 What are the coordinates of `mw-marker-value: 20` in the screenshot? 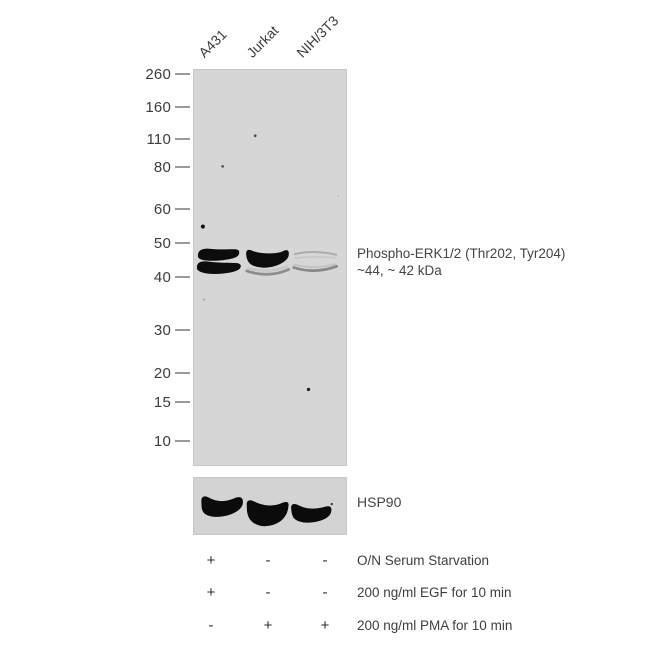 It's located at (162, 373).